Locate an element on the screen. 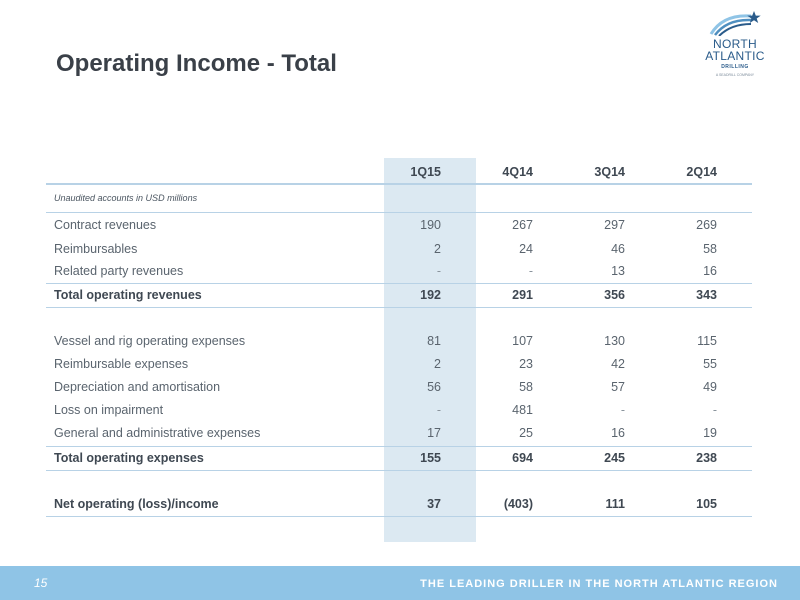 This screenshot has height=600, width=800. column-header-1q15: 1Q15 is located at coordinates (425, 171).